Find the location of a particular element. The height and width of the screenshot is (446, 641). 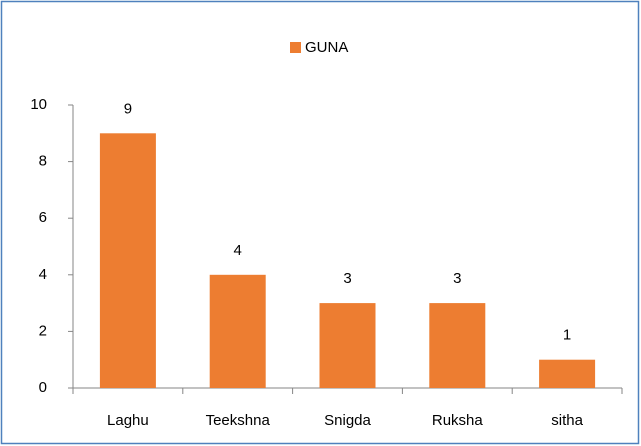

y-tick-label: 4 is located at coordinates (43, 274).